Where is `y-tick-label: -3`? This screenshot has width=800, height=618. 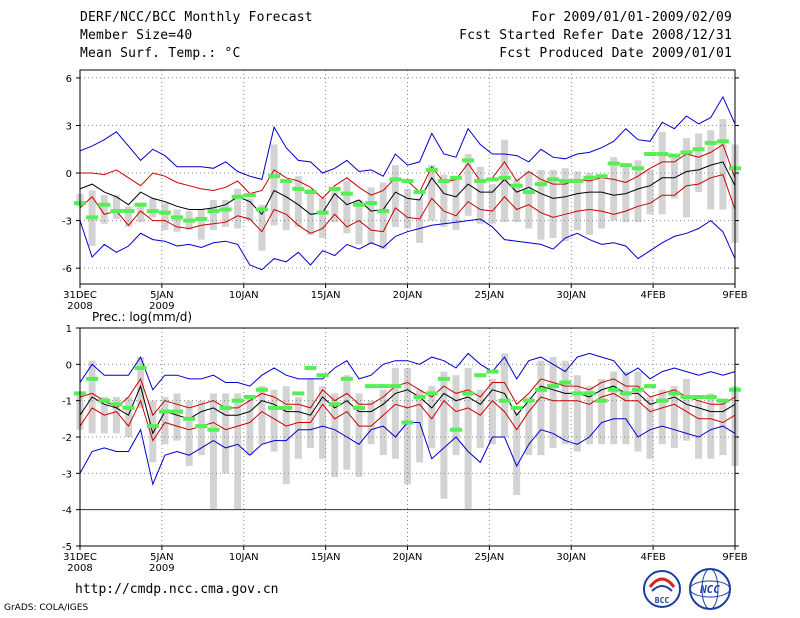 y-tick-label: -3 is located at coordinates (67, 474).